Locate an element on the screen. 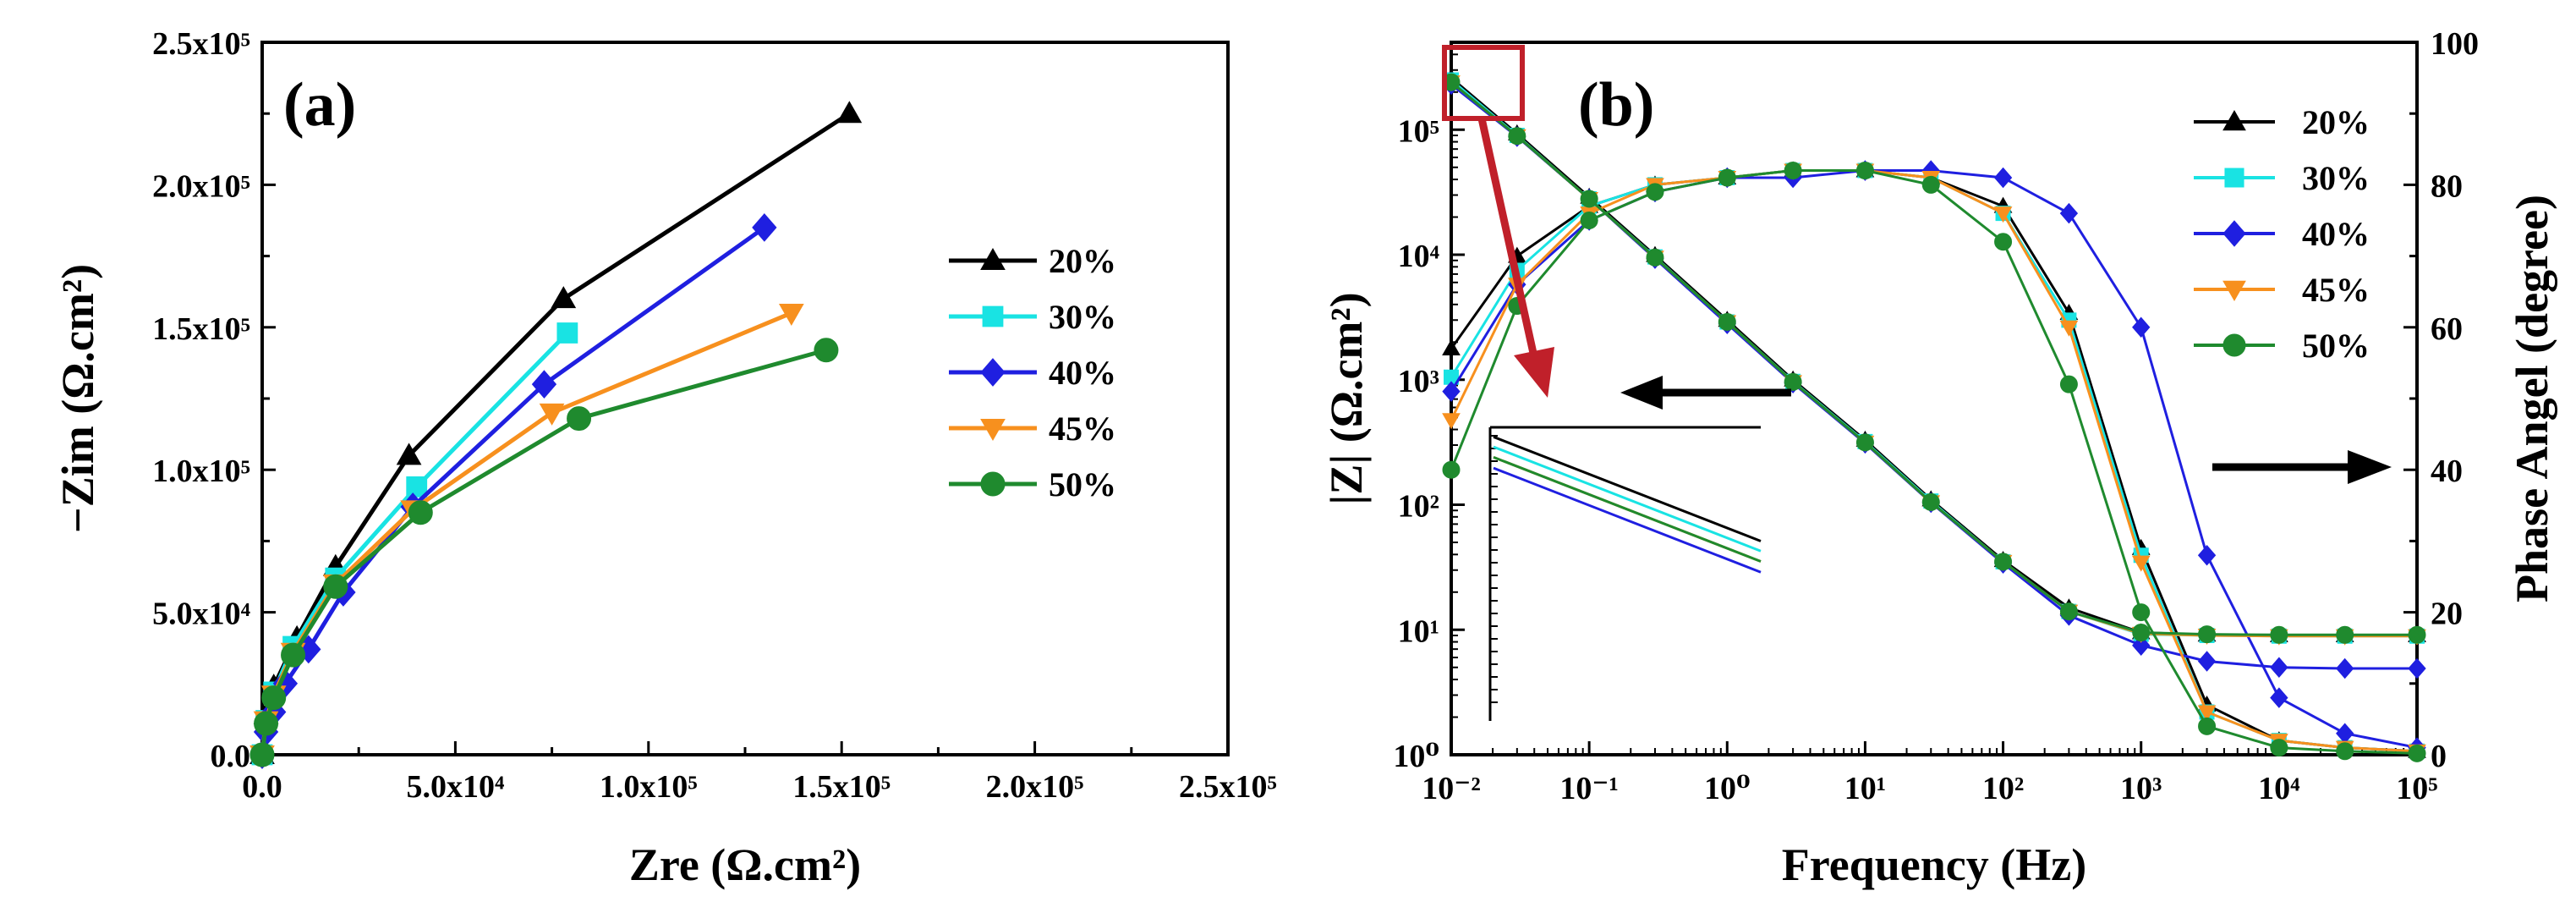 This screenshot has height=924, width=2576. x-tick-label: 10⁵ is located at coordinates (2416, 788).